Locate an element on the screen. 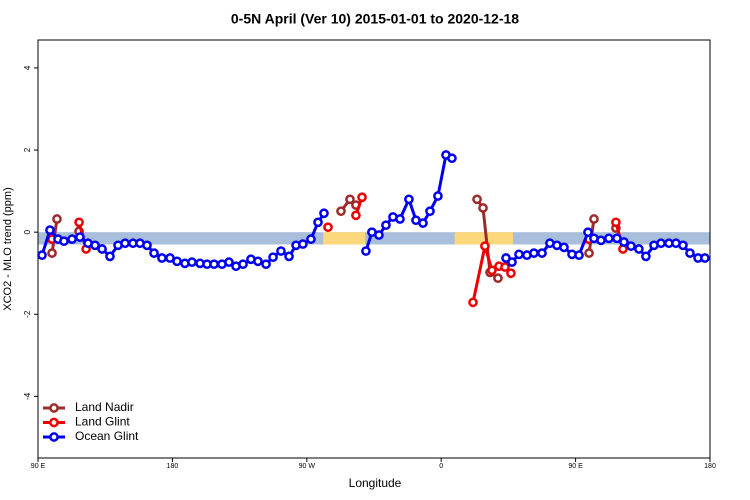 Image resolution: width=750 pixels, height=500 pixels. y-axis-label: XCO2 - MLO trend (ppm) is located at coordinates (8, 248).